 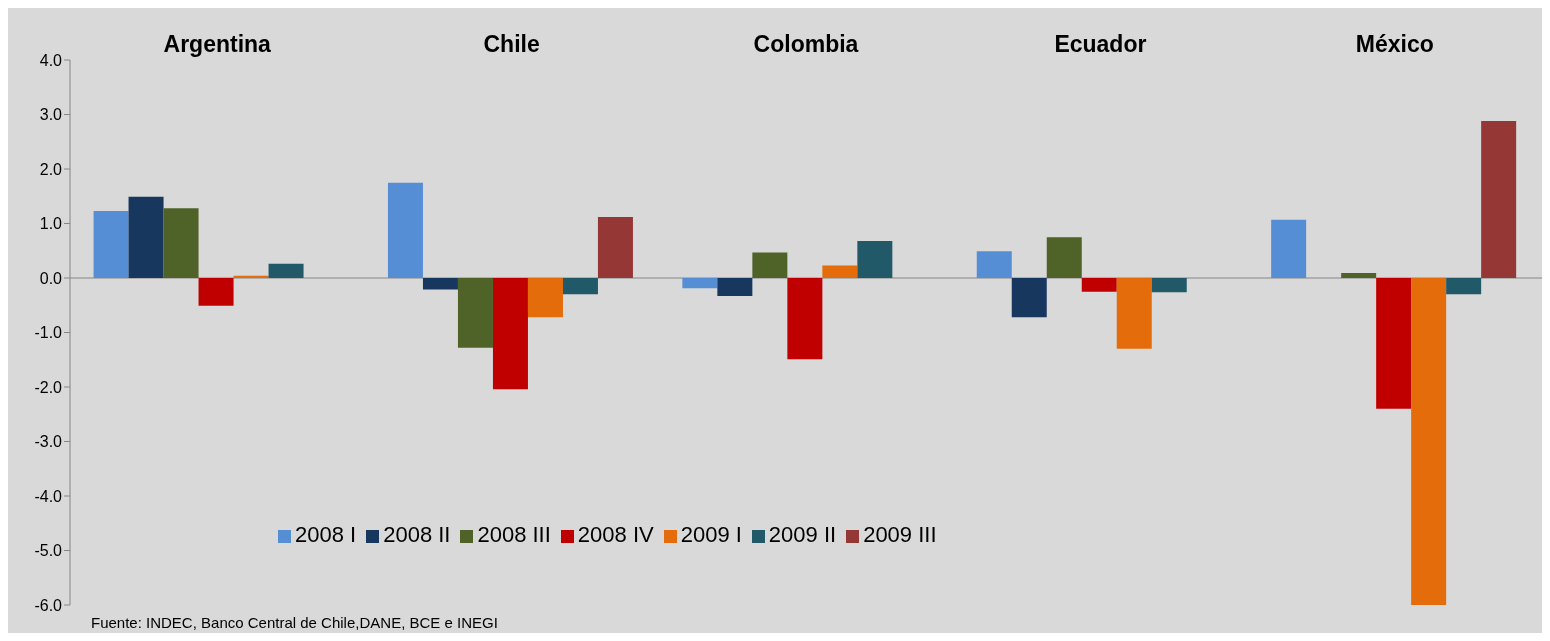 What do you see at coordinates (900, 534) in the screenshot?
I see `legend-label: 2009 III` at bounding box center [900, 534].